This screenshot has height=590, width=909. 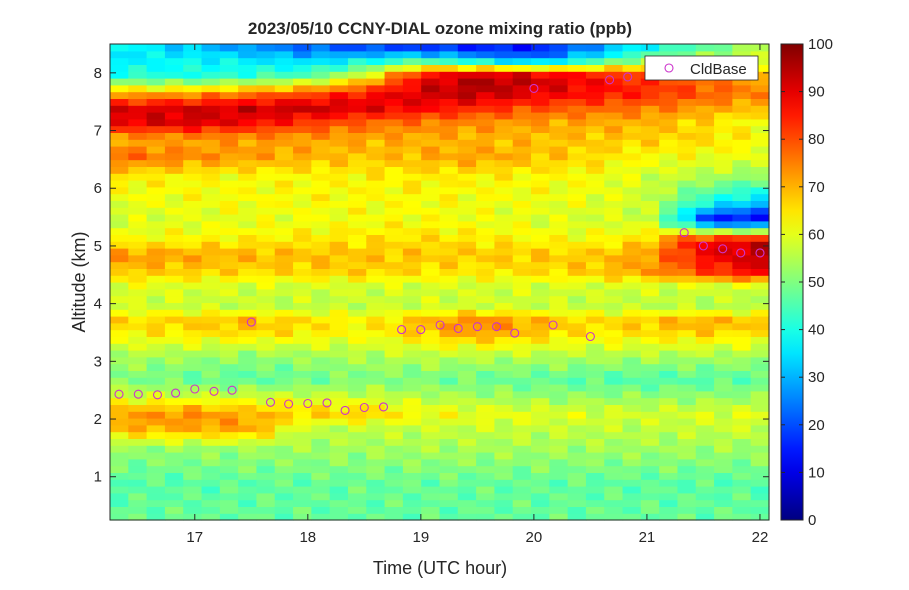 What do you see at coordinates (194, 537) in the screenshot?
I see `x-tick-label: 17` at bounding box center [194, 537].